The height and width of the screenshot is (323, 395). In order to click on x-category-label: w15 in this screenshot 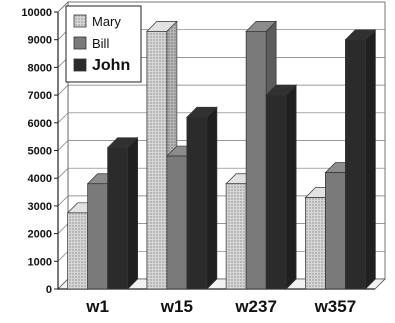, I will do `click(176, 306)`.